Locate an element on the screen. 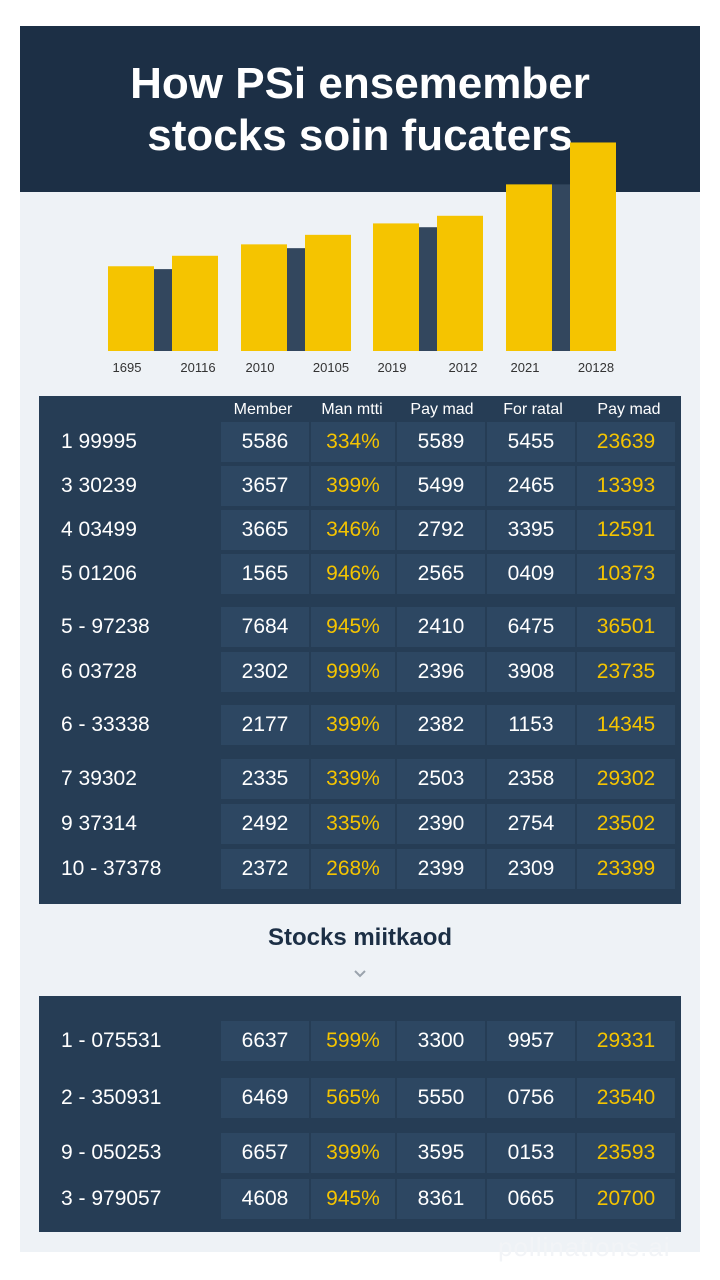 The height and width of the screenshot is (1280, 720). cell-c3: 2792 is located at coordinates (441, 530).